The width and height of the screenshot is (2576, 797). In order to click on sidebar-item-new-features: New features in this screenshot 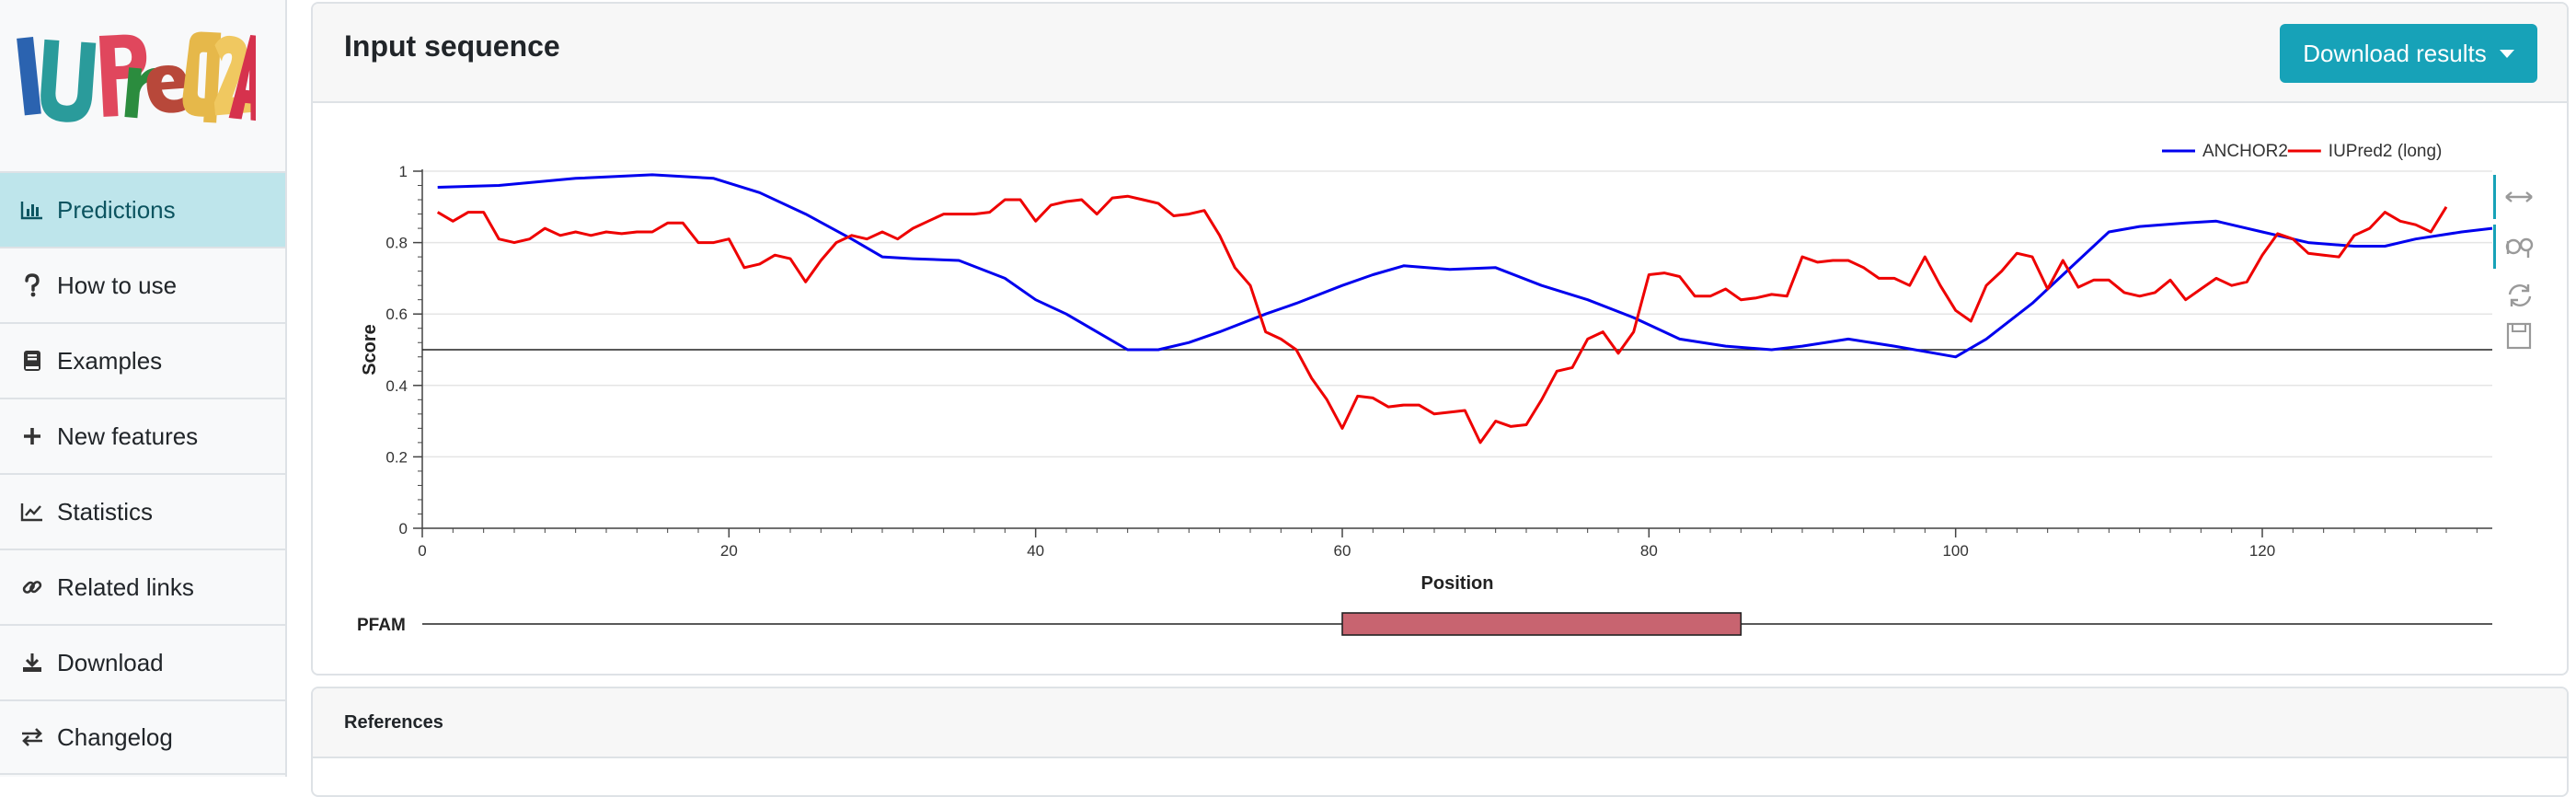, I will do `click(142, 435)`.